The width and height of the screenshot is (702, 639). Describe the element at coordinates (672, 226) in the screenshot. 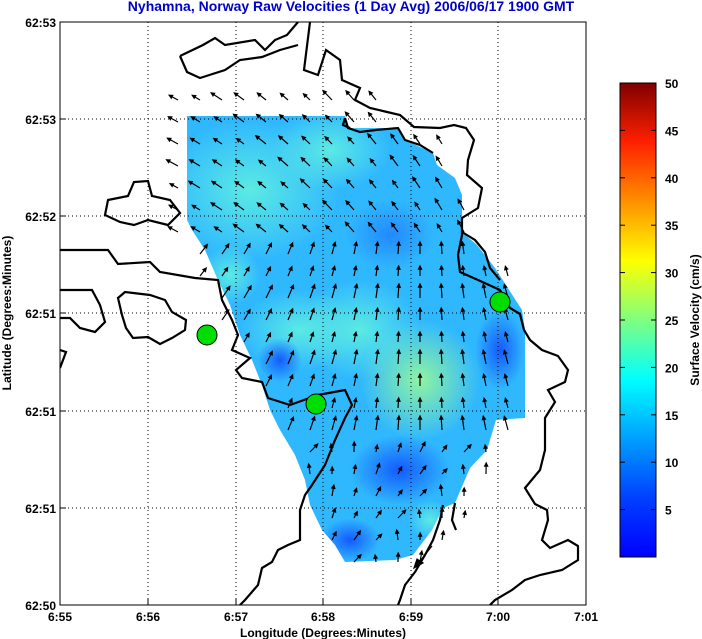

I see `colorbar-tick-label: 35` at that location.